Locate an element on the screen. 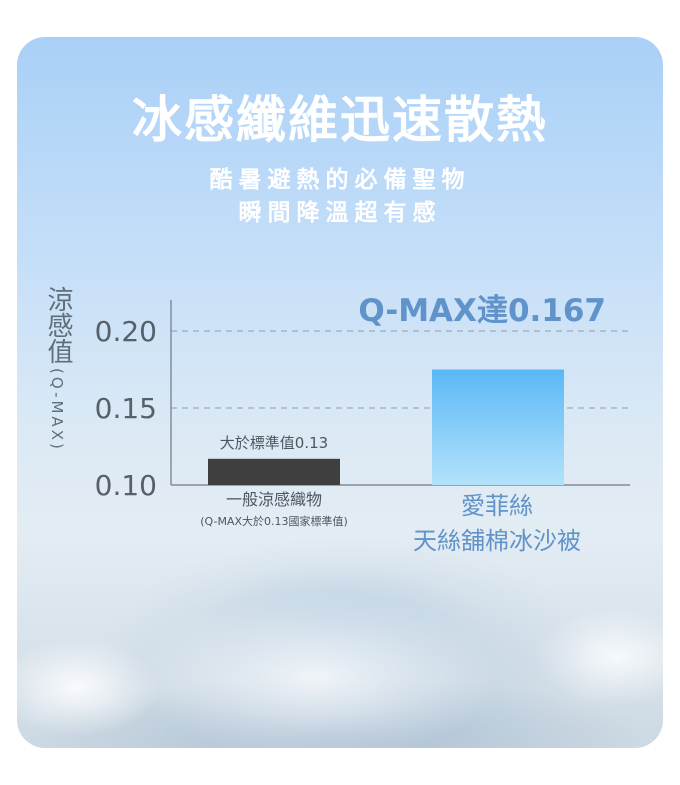 The height and width of the screenshot is (785, 680). bar-general-cooling-fabric is located at coordinates (274, 471).